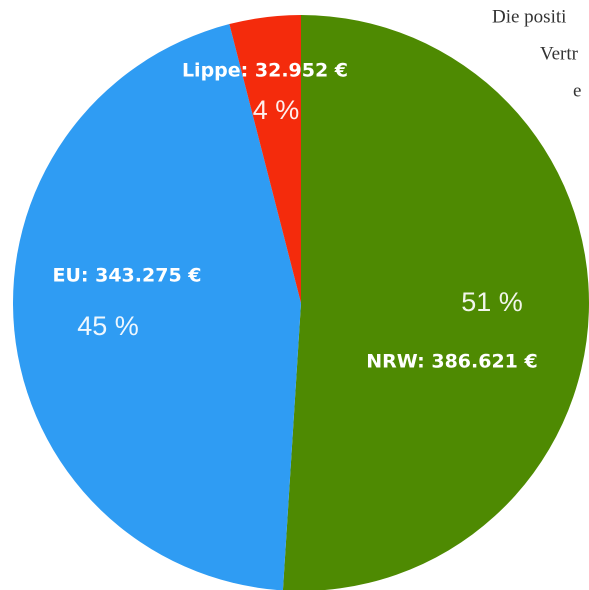  I want to click on value-label: 4 %, so click(276, 110).